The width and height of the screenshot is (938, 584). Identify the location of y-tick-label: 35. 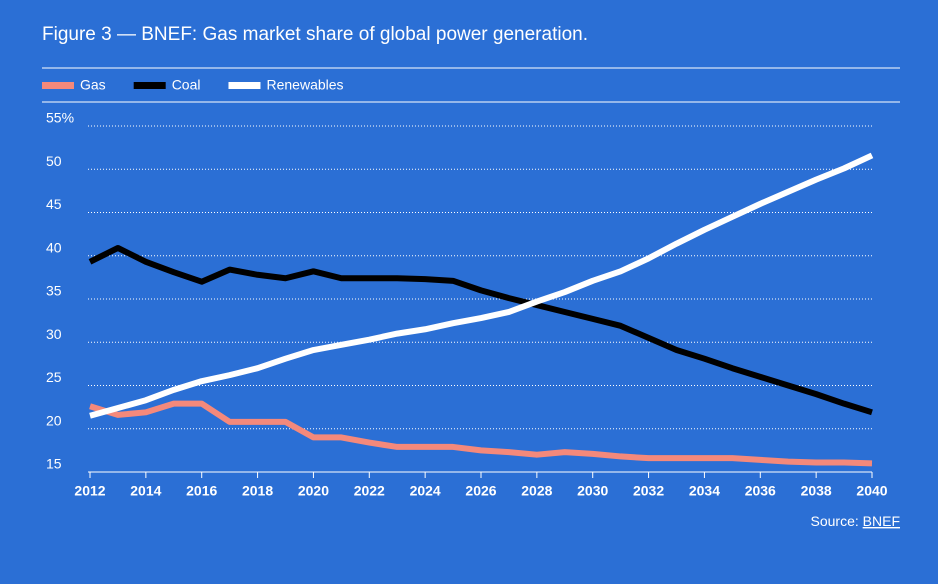
(54, 291).